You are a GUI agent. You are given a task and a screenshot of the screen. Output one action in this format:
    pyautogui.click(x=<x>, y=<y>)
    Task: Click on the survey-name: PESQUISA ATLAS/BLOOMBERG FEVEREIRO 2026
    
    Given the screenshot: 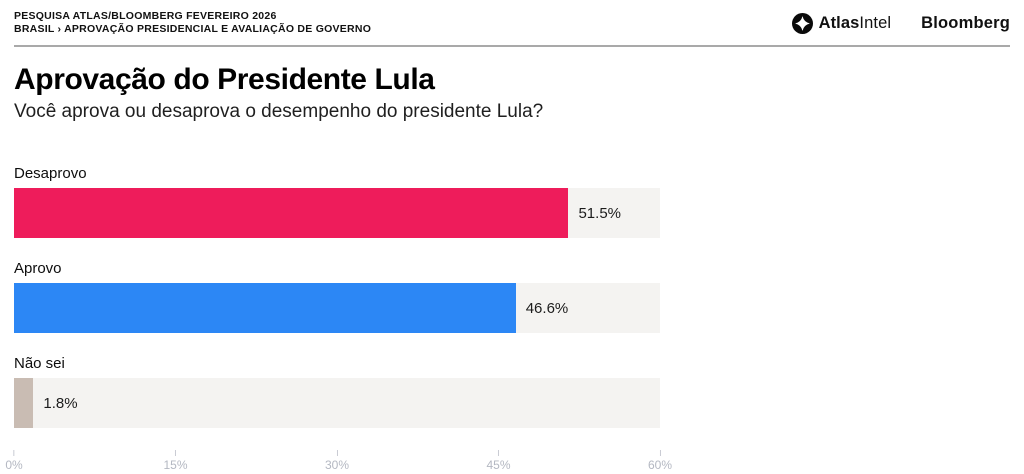 What is the action you would take?
    pyautogui.click(x=145, y=16)
    